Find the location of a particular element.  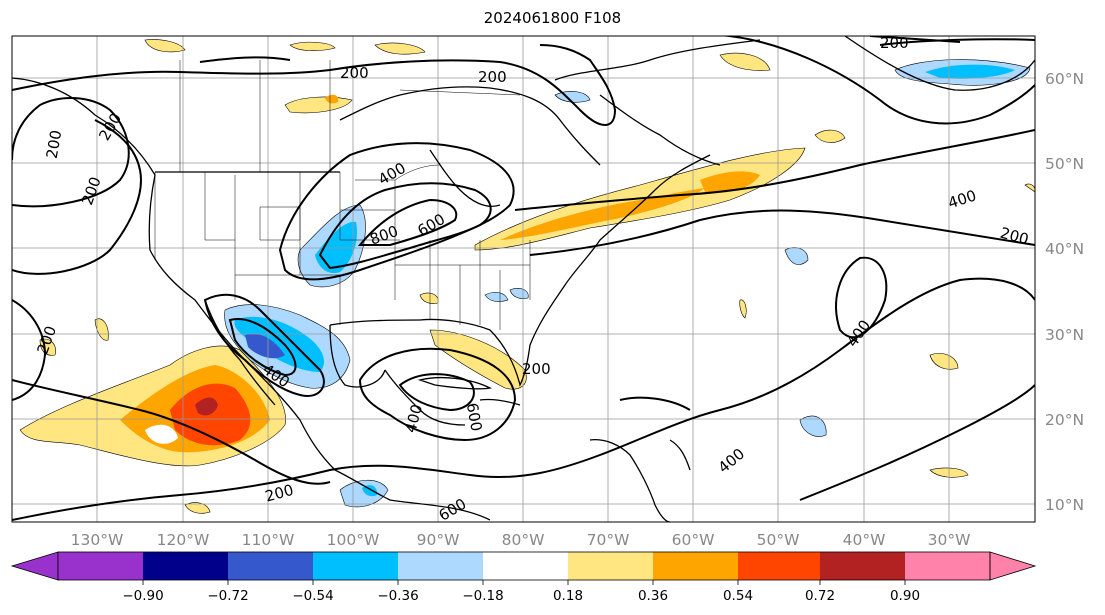

contour-mexico-high is located at coordinates (264, 345).